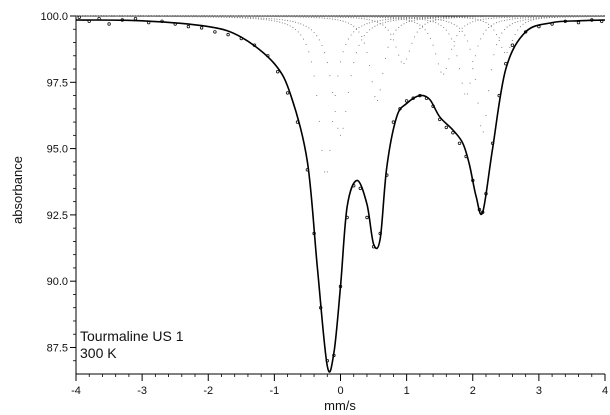 The height and width of the screenshot is (415, 610). What do you see at coordinates (274, 391) in the screenshot?
I see `x-tick-label: -1` at bounding box center [274, 391].